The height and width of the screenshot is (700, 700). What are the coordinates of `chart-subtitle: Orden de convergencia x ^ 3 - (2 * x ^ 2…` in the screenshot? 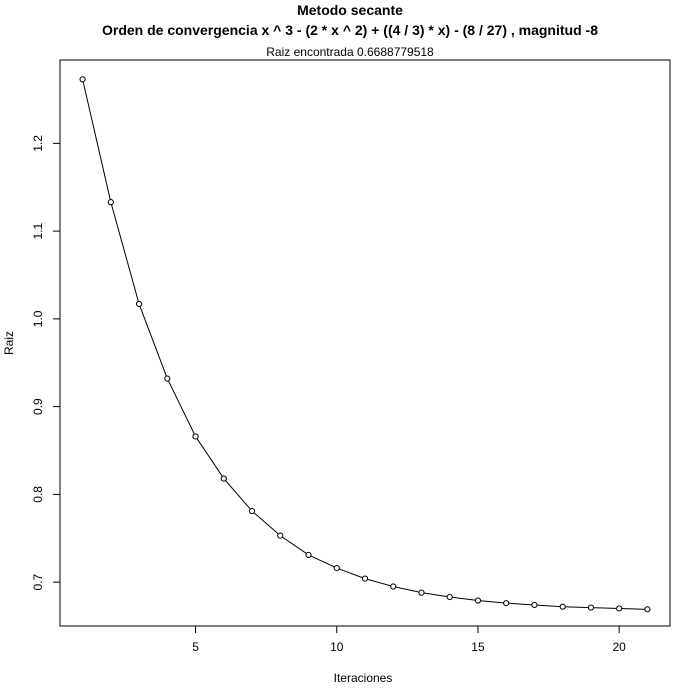 It's located at (350, 30).